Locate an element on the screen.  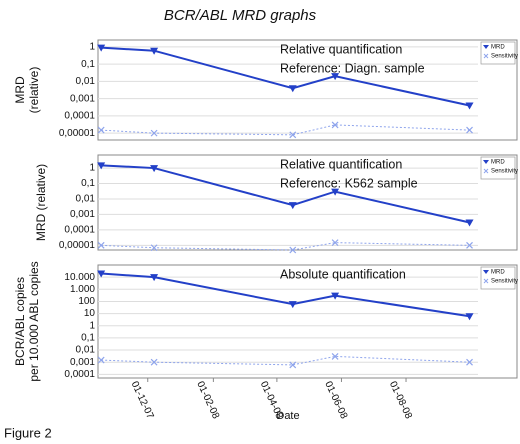
x-axis-label: Date is located at coordinates (287, 416).